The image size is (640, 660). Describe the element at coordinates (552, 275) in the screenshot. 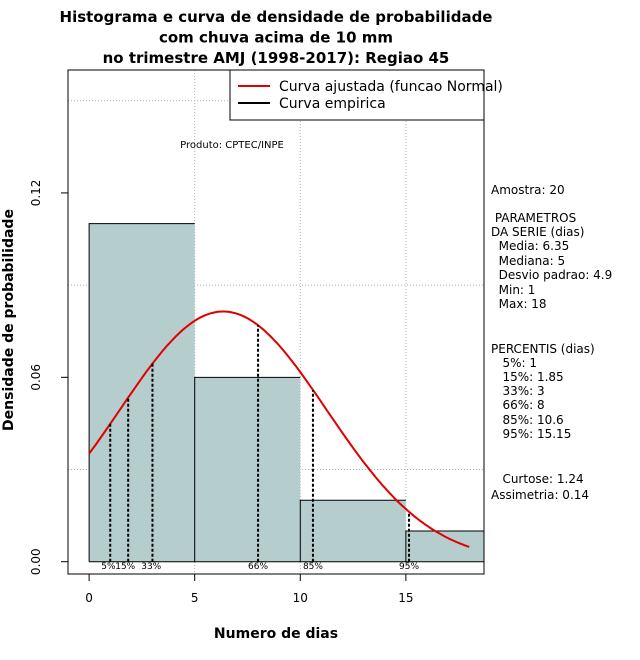

I see `stat-sd: Desvio padrao: 4.9` at that location.